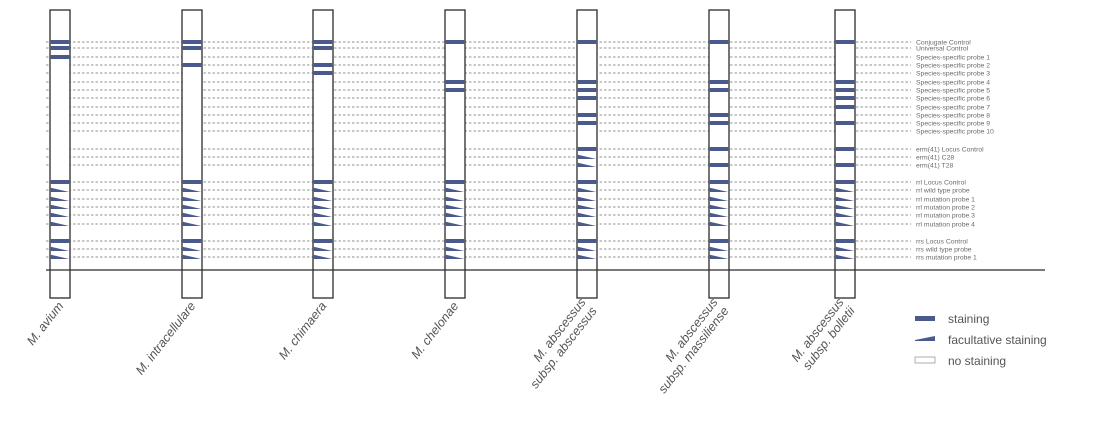 Image resolution: width=1115 pixels, height=422 pixels. I want to click on strip-name-label: M. chelonae, so click(434, 330).